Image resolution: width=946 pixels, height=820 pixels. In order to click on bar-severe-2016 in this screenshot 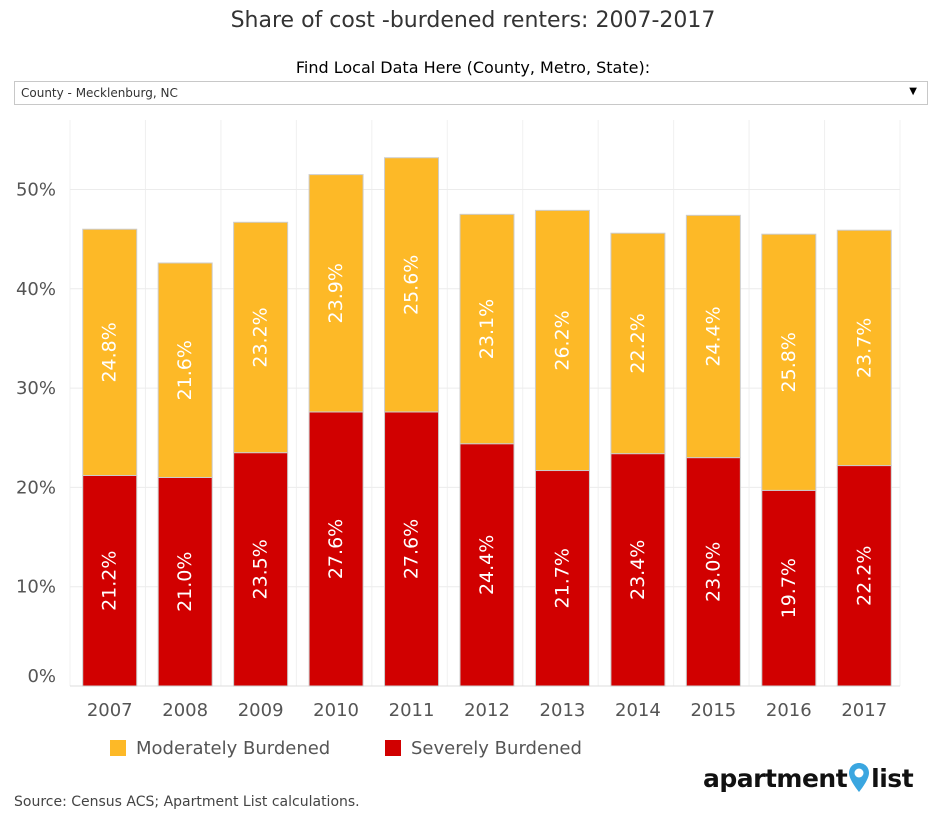, I will do `click(789, 588)`.